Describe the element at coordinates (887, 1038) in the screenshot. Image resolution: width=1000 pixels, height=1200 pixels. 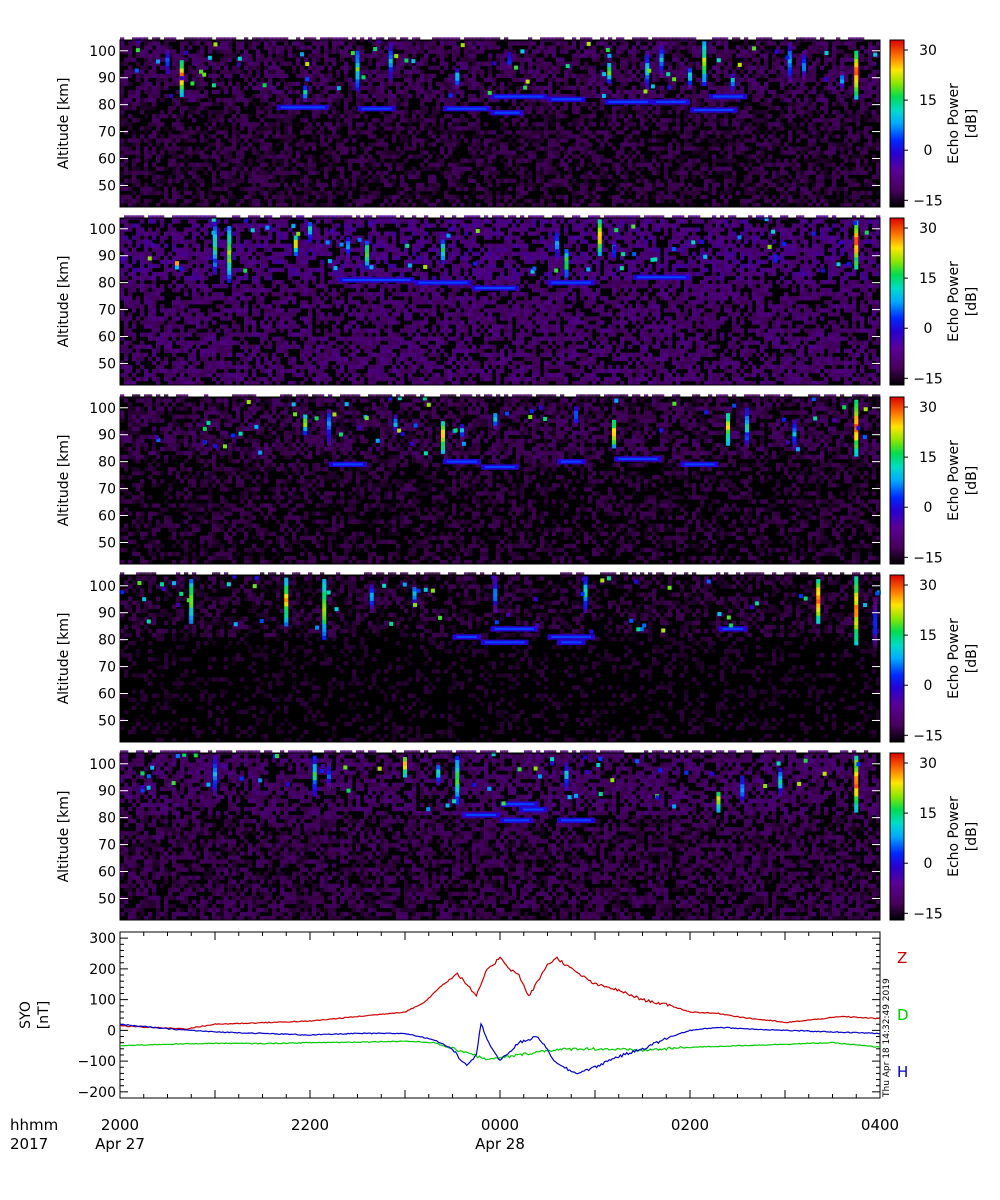
I see `plot-timestamp: Thu Apr 18 14:32:49 2019` at that location.